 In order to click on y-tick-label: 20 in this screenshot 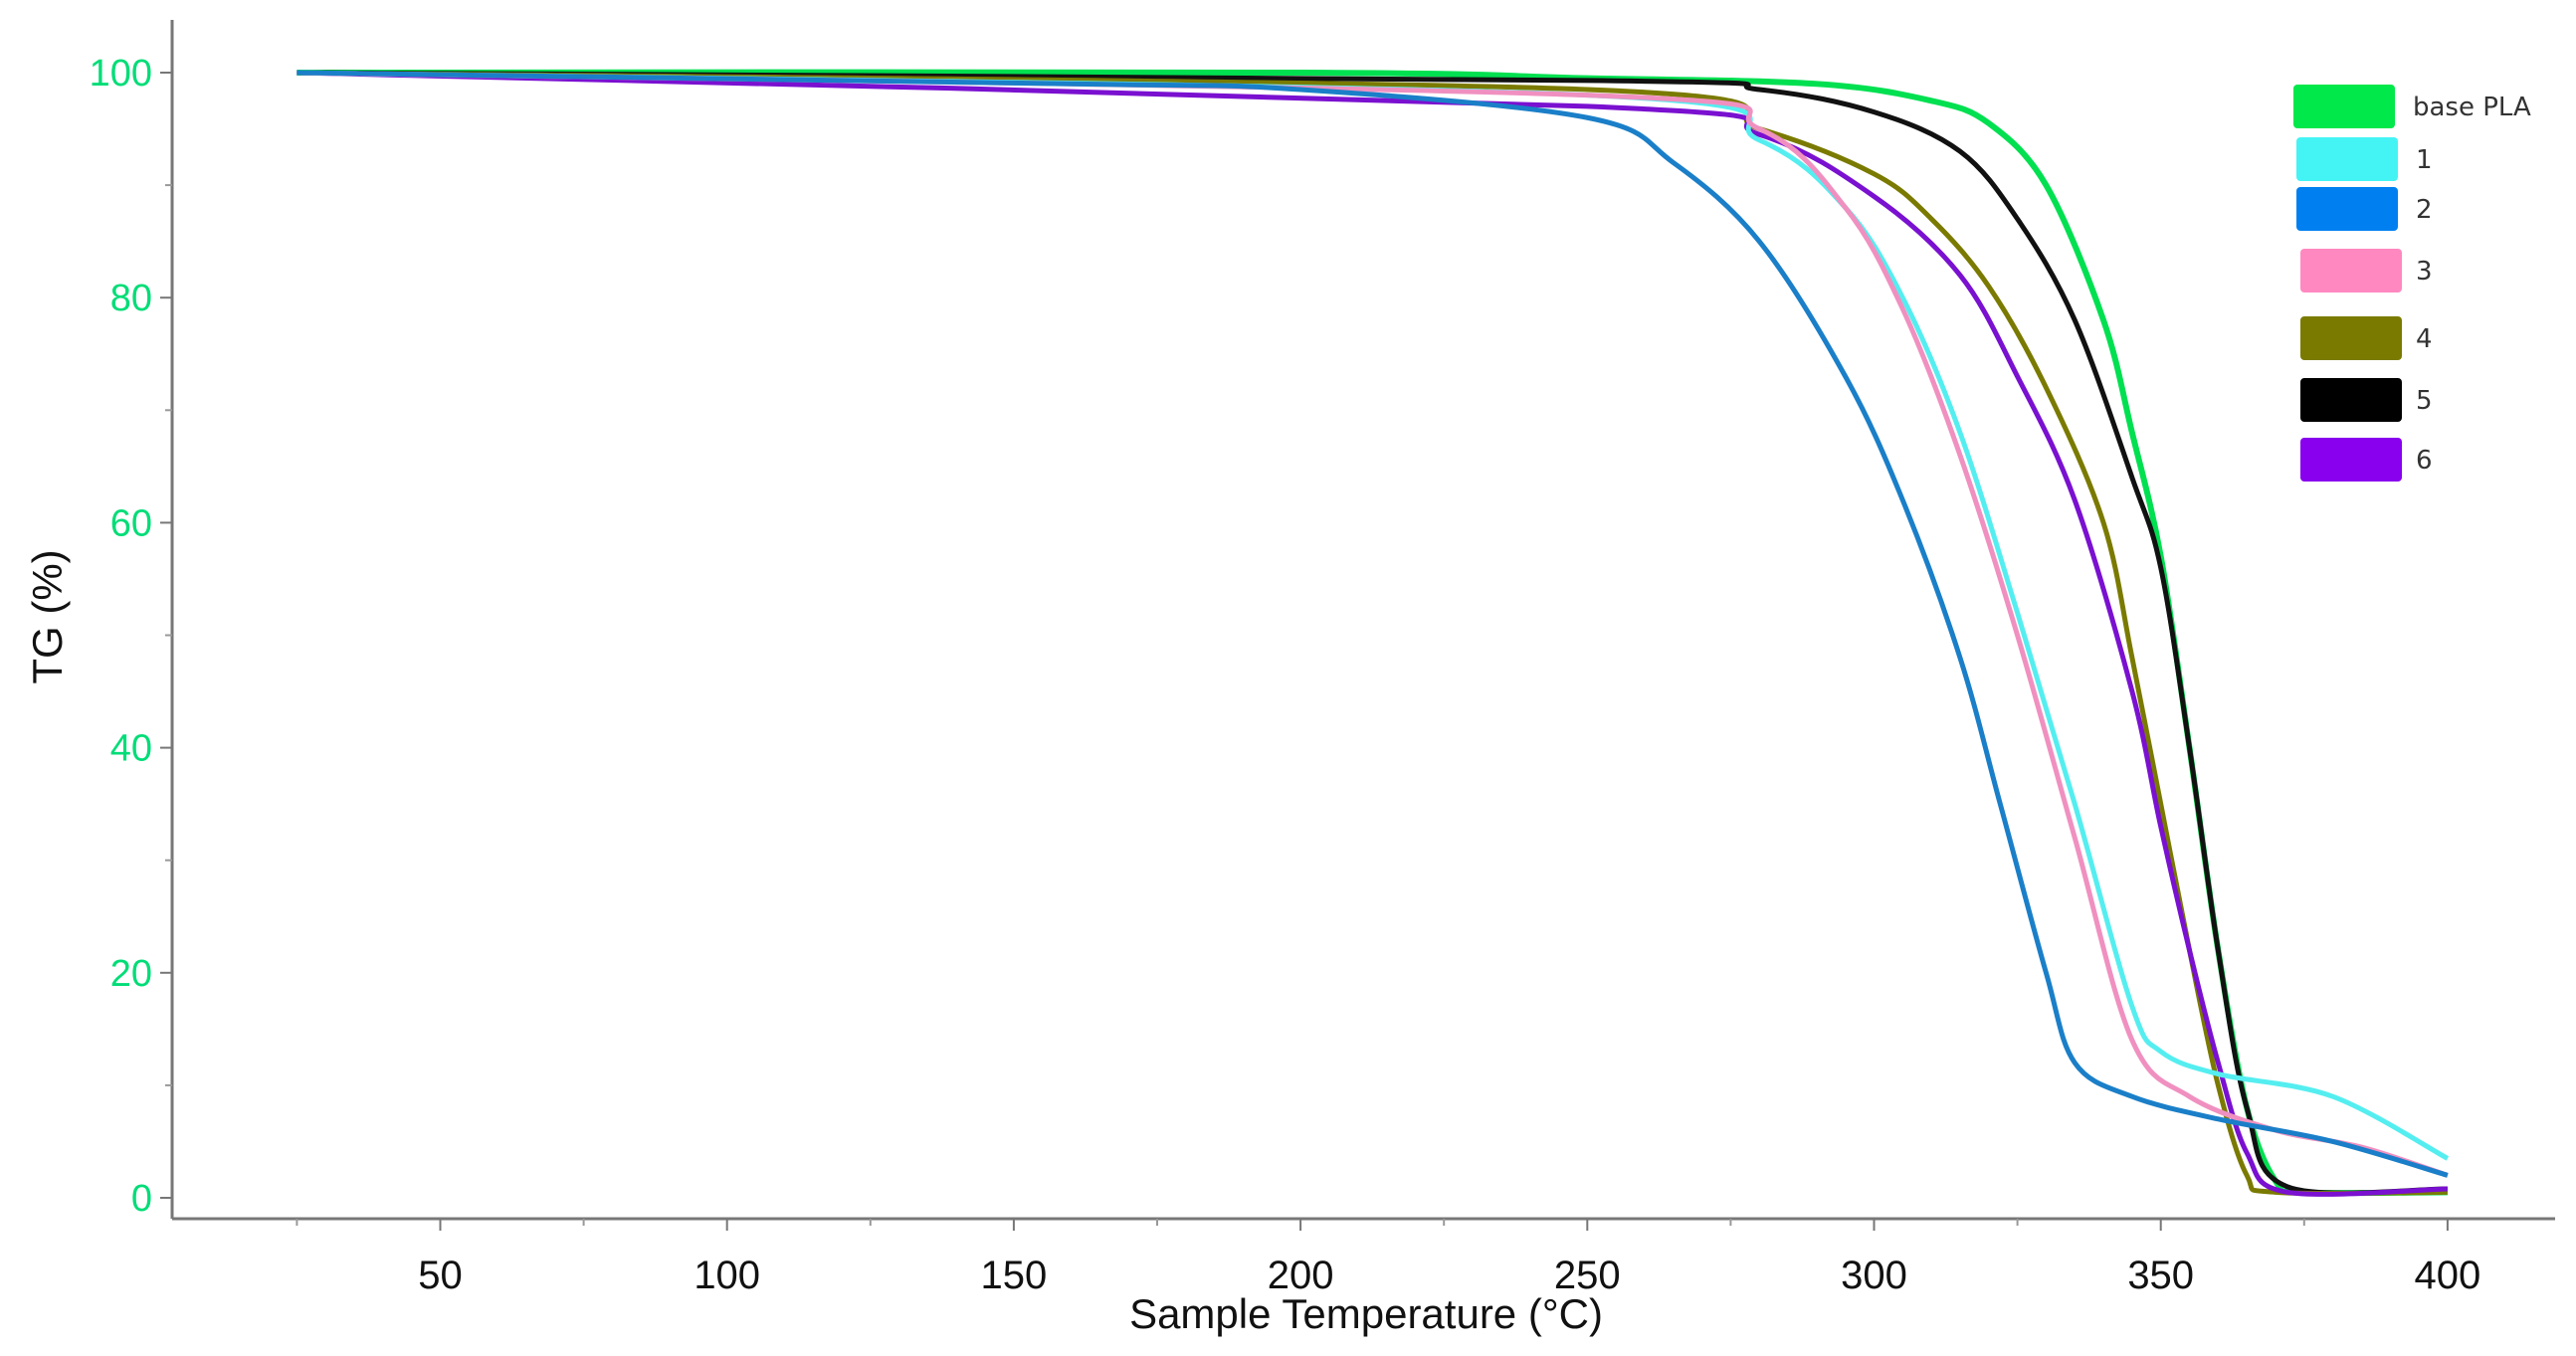, I will do `click(131, 974)`.